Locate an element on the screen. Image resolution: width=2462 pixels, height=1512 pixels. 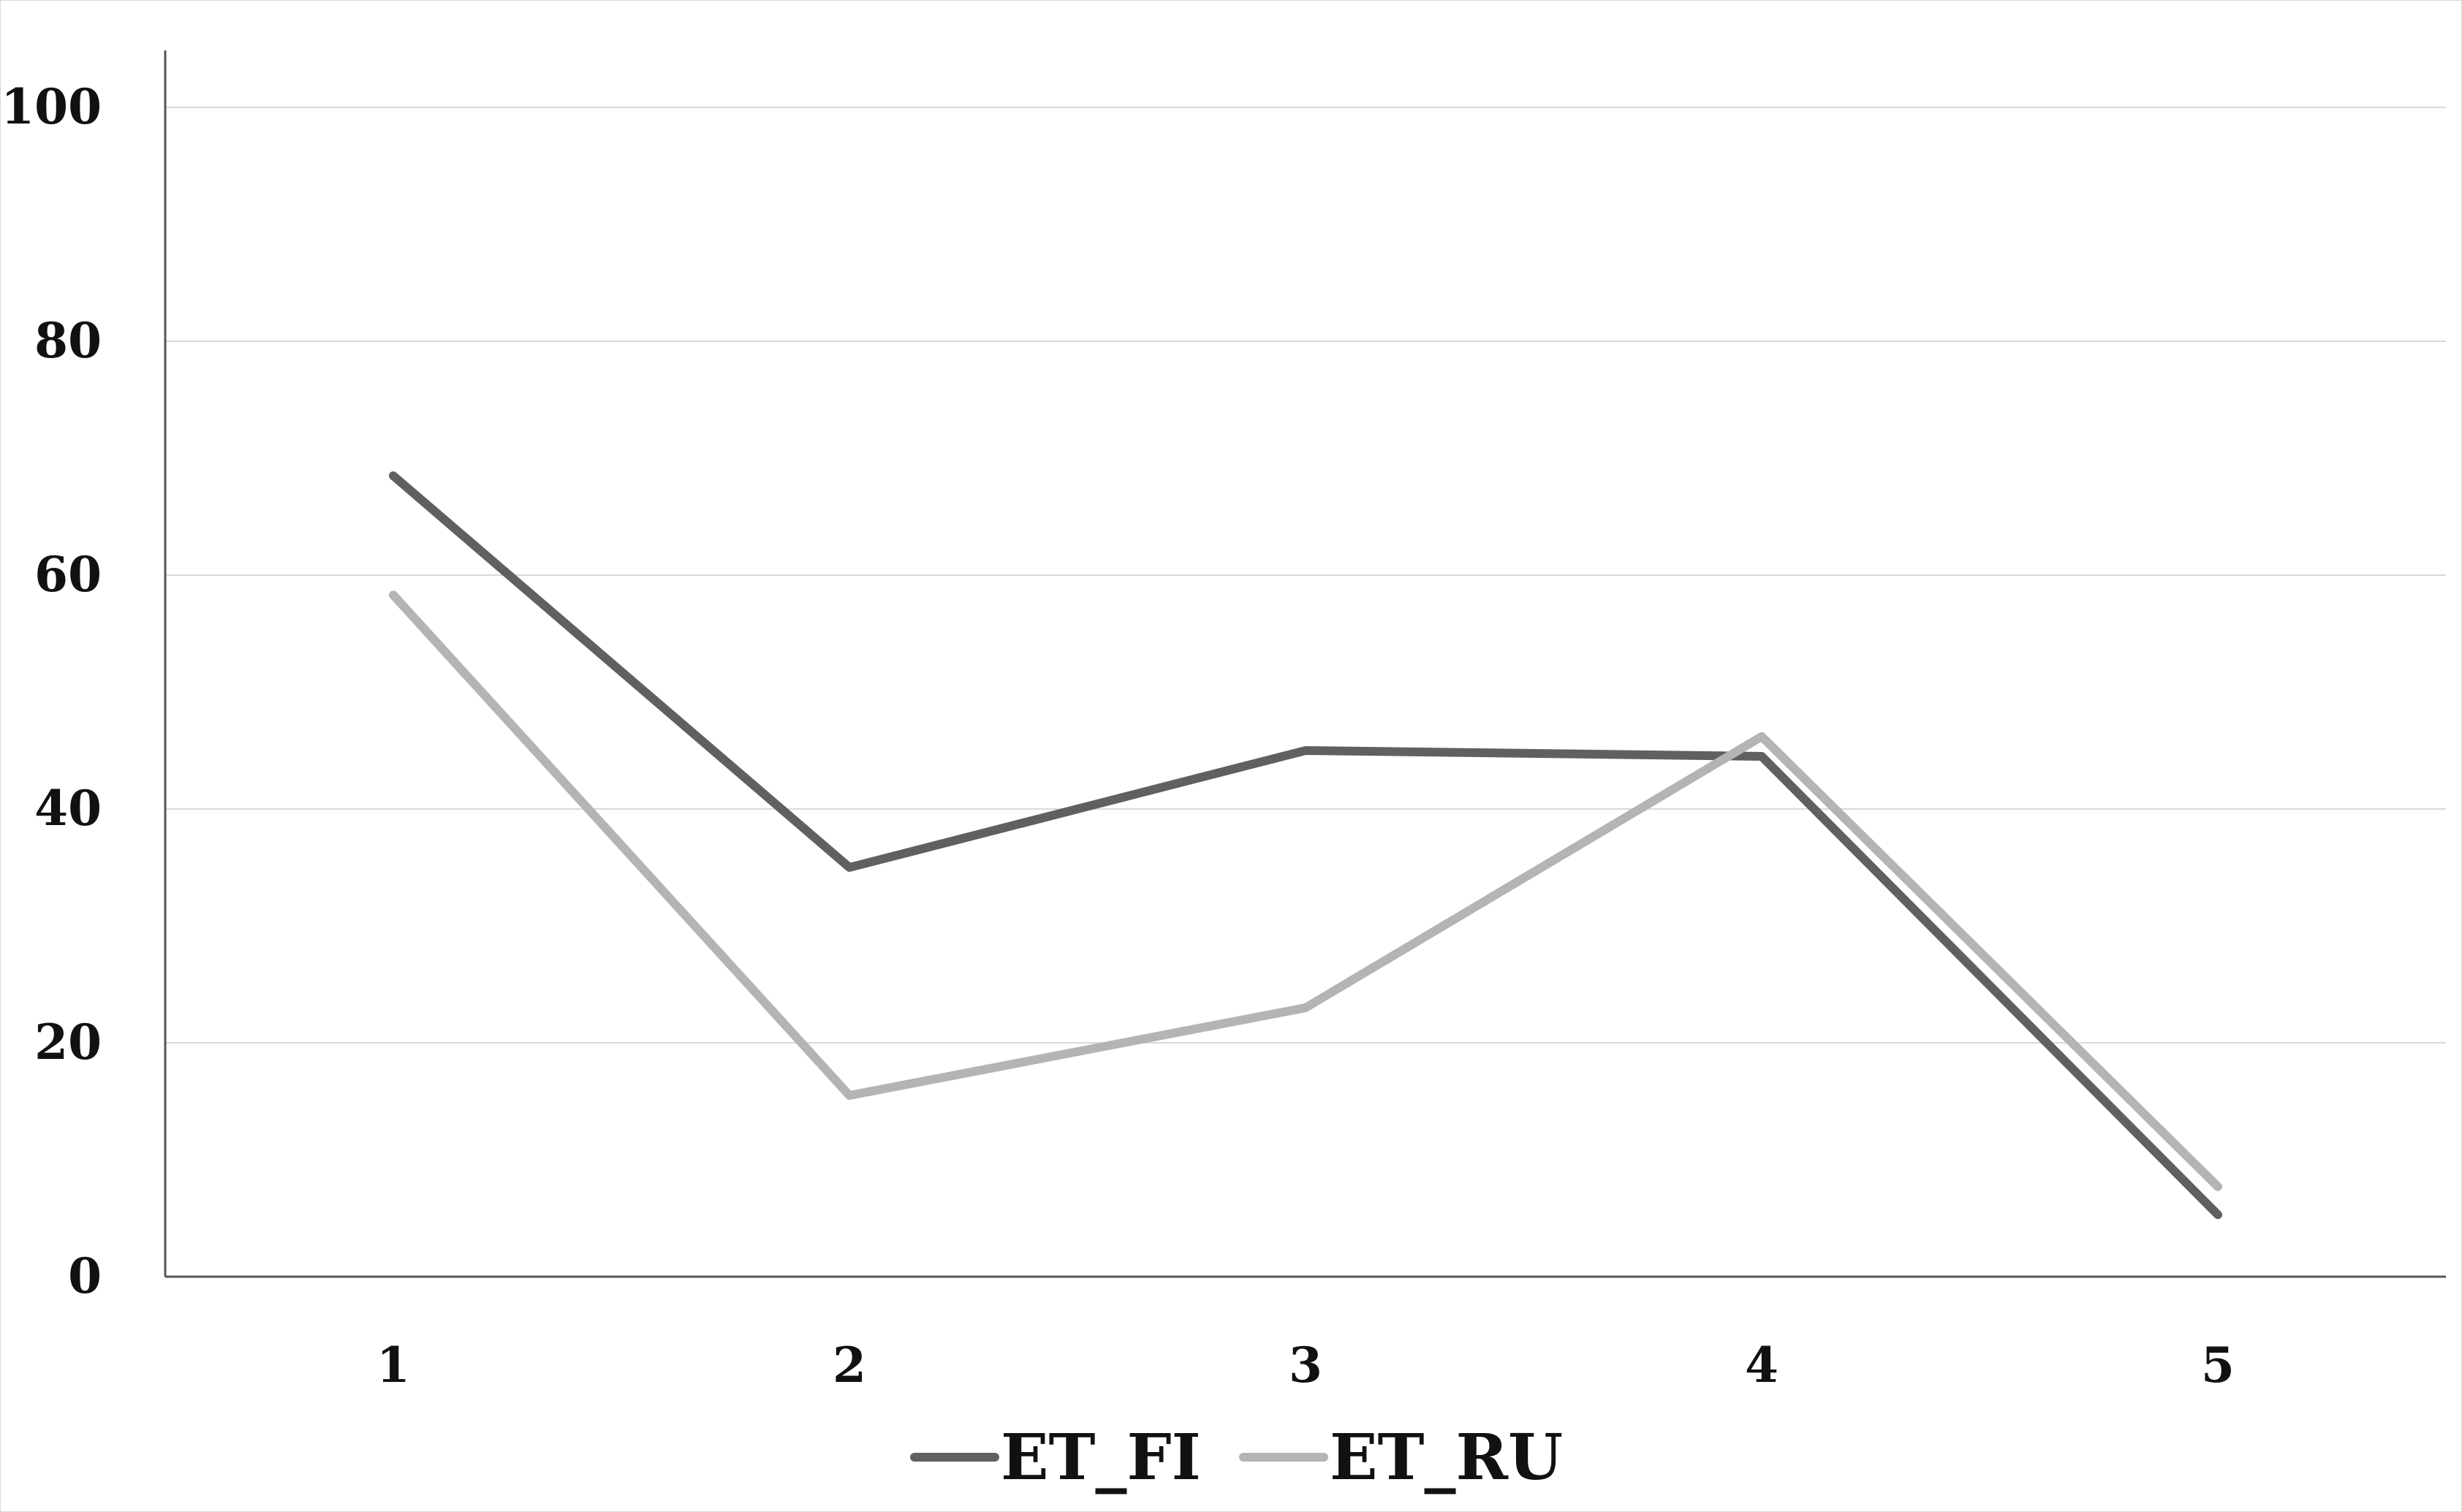
legend-label: ET_FI is located at coordinates (1101, 1458).